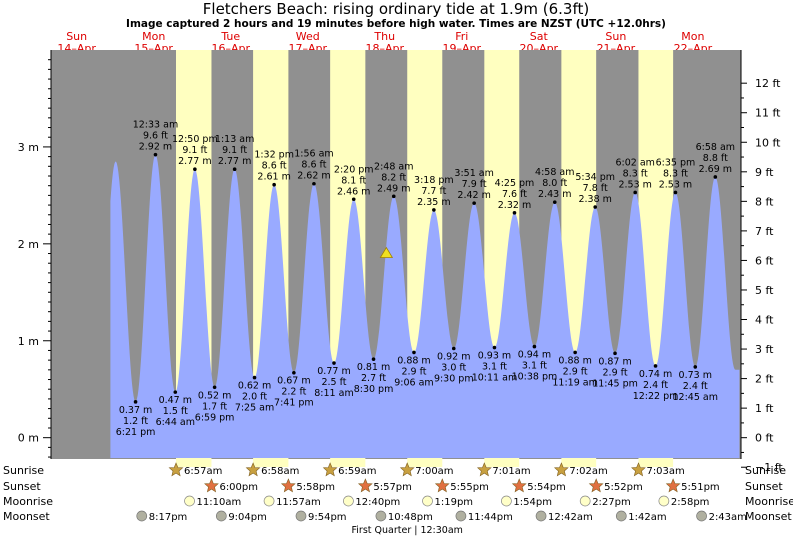 The image size is (793, 541). What do you see at coordinates (298, 502) in the screenshot?
I see `moonrise-time: 11:57am` at bounding box center [298, 502].